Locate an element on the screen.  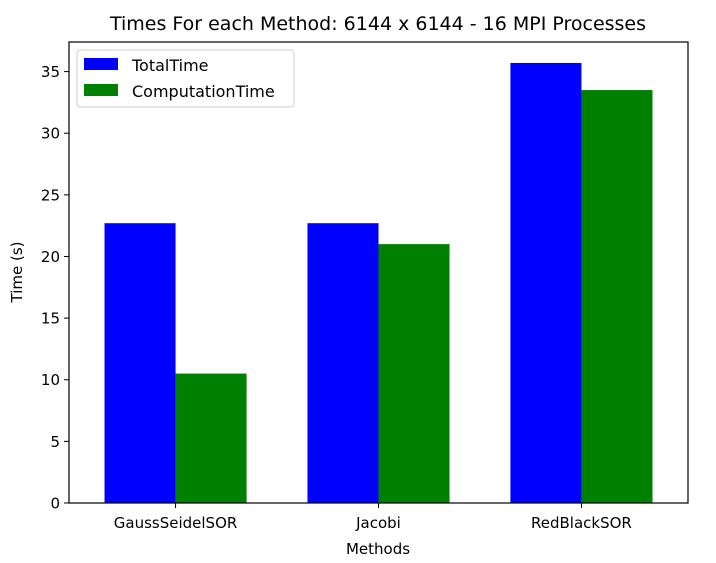
legend-swatch-total is located at coordinates (101, 64).